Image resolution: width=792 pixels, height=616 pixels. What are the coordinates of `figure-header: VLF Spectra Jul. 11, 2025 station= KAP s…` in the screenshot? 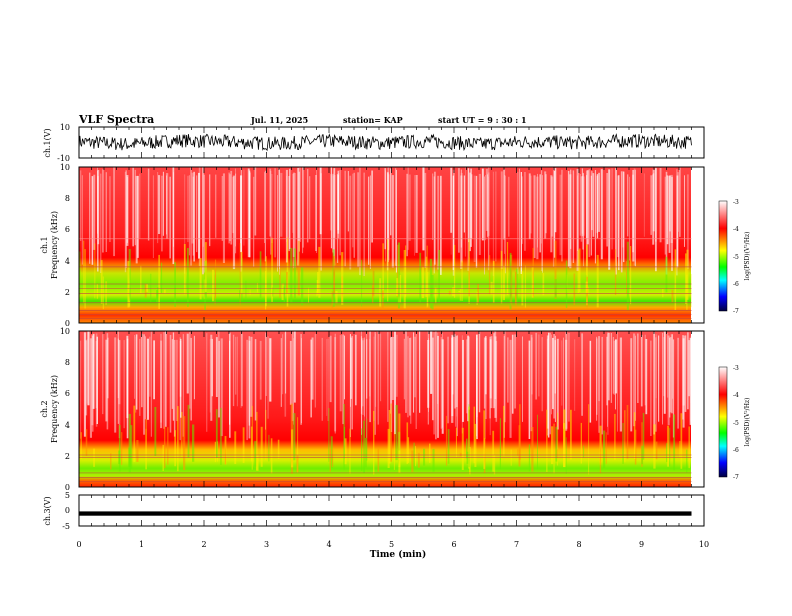 It's located at (302, 119).